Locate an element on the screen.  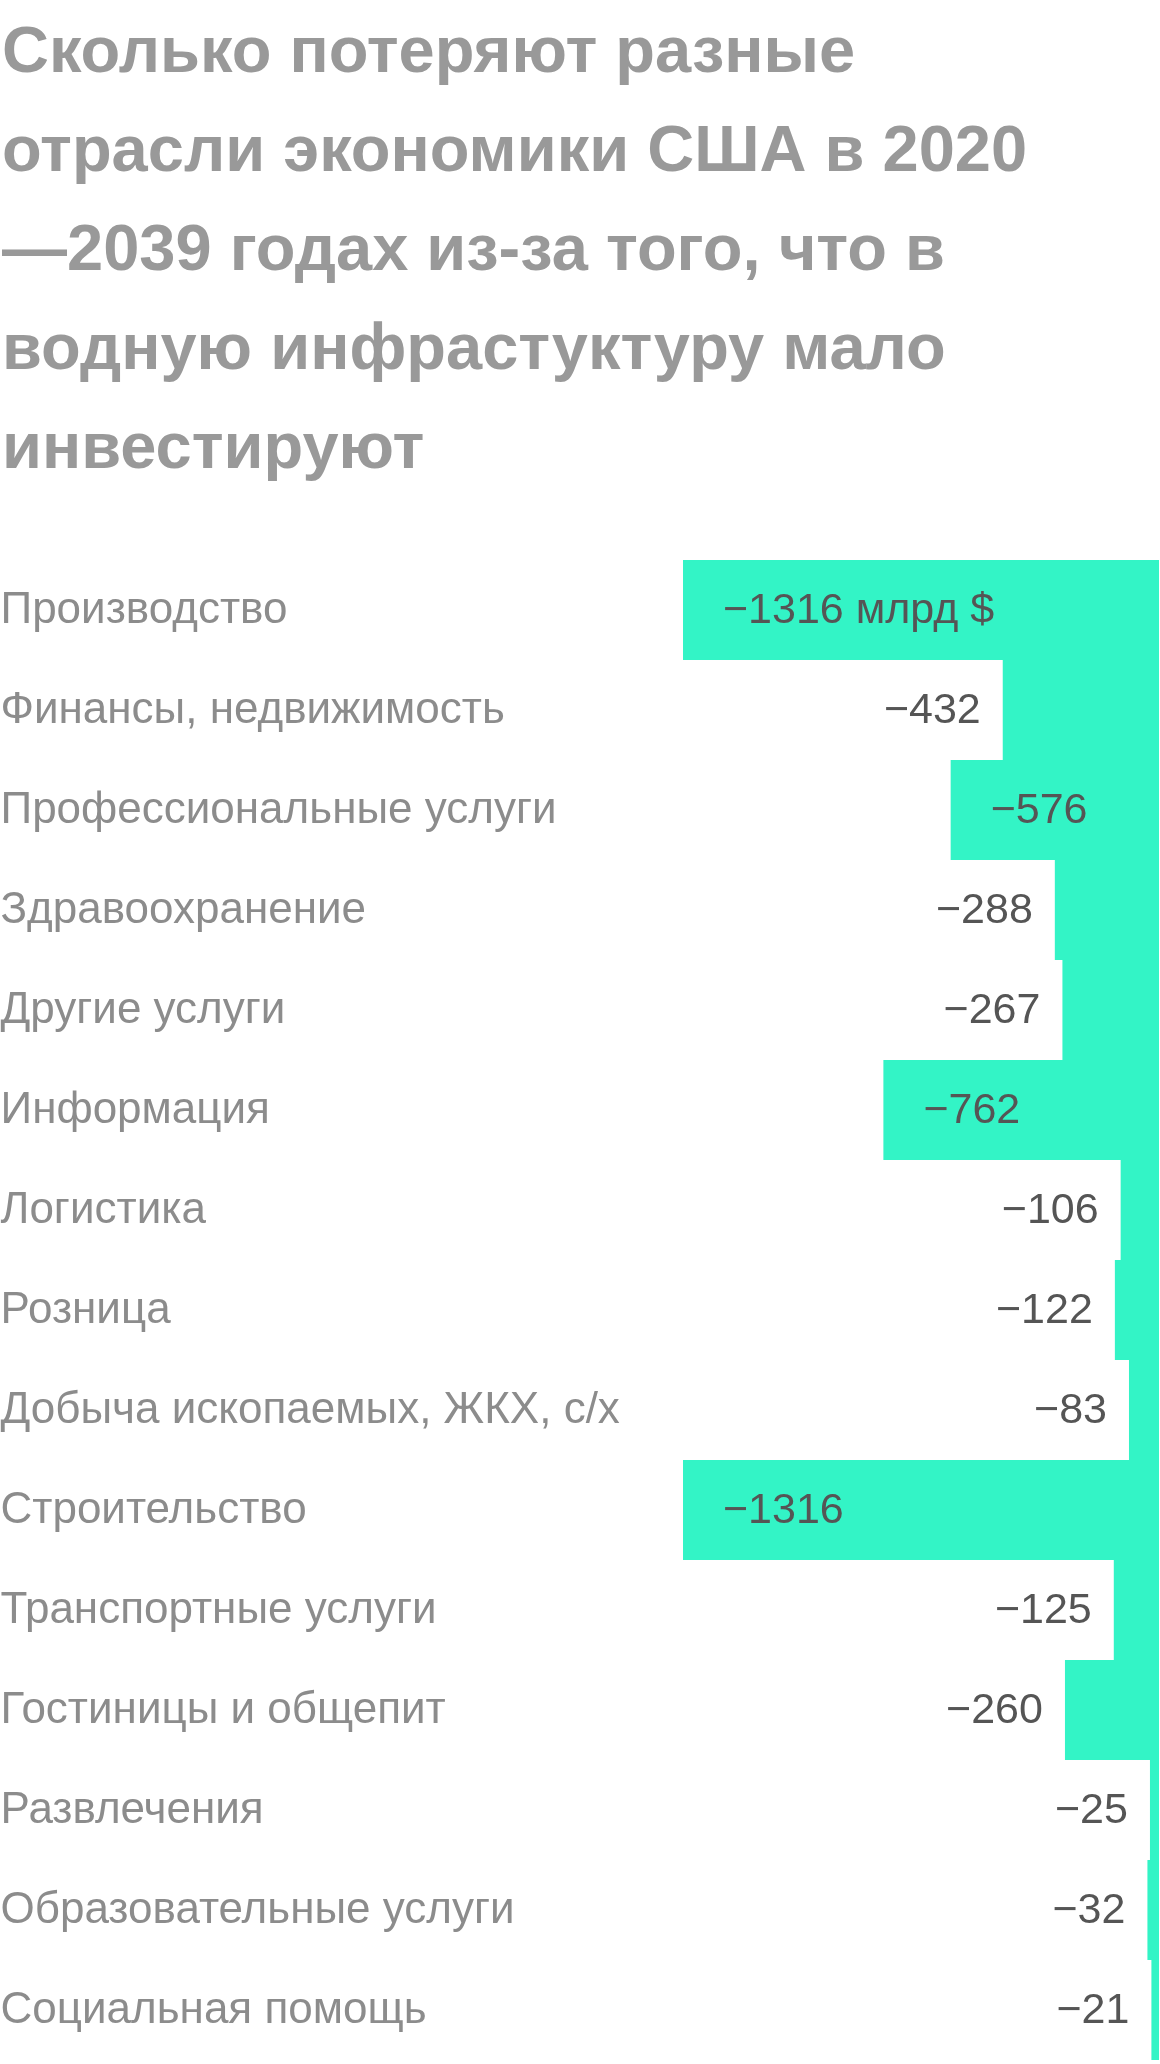
data-label: −106 is located at coordinates (1050, 1208).